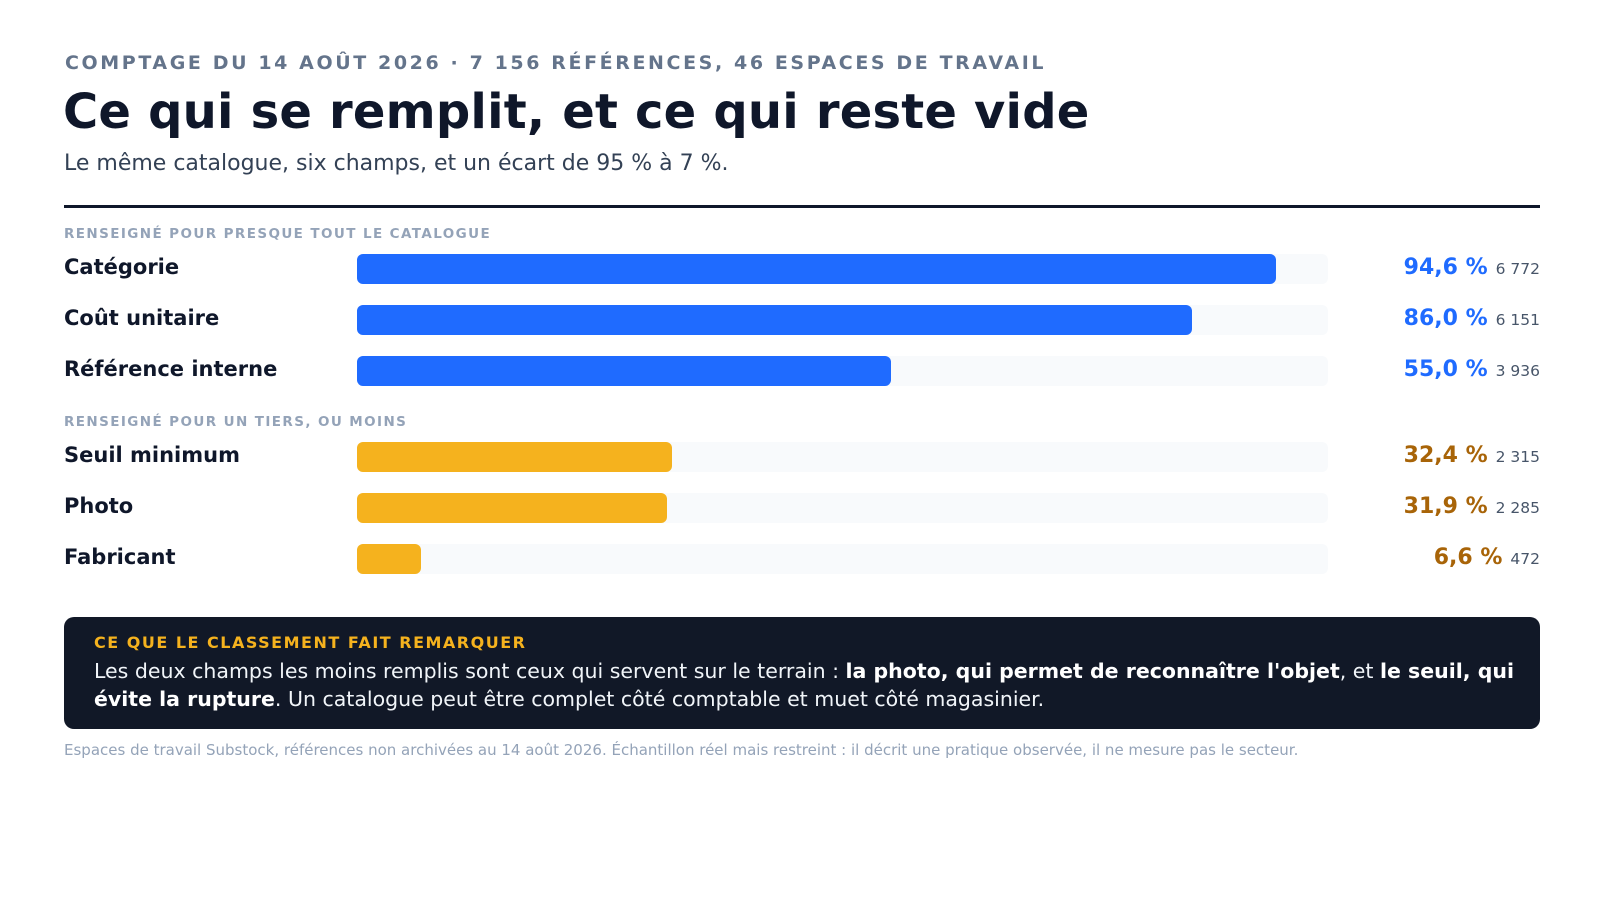 This screenshot has height=900, width=1600. What do you see at coordinates (1445, 318) in the screenshot?
I see `bar-percent-label: 86,0 %` at bounding box center [1445, 318].